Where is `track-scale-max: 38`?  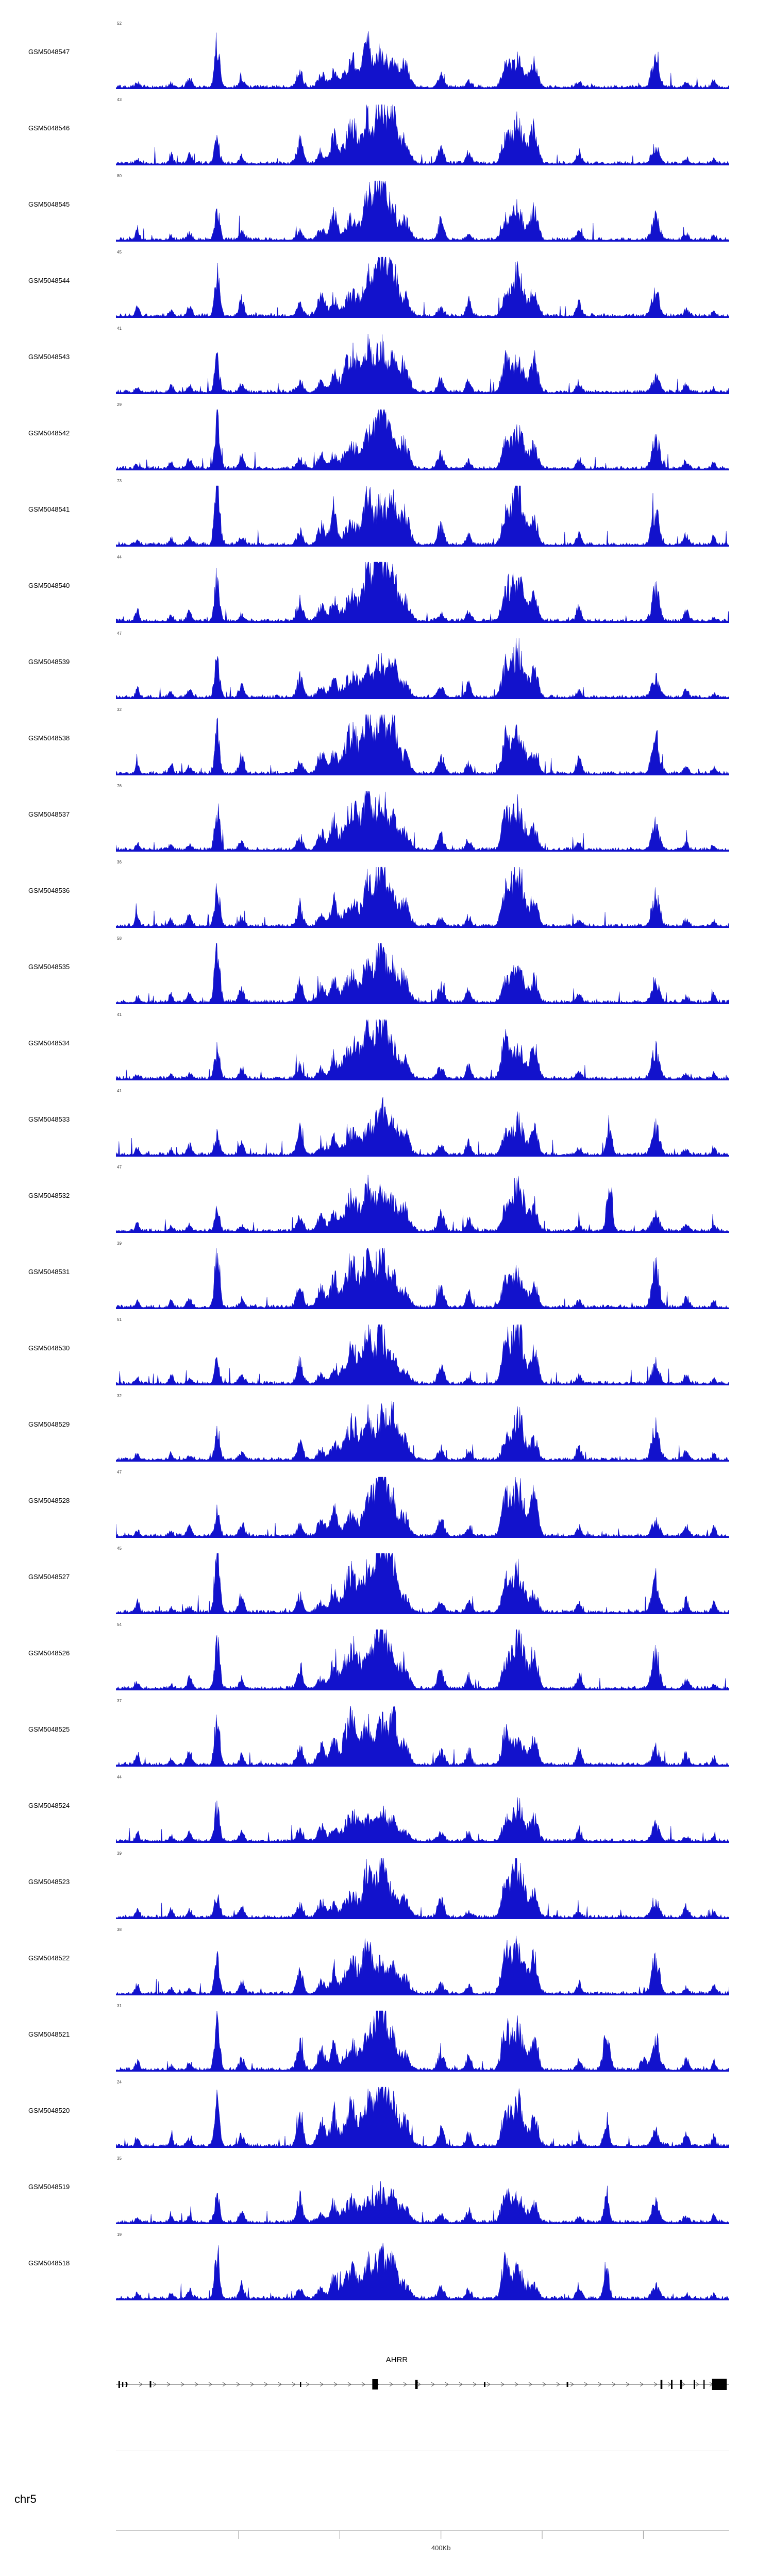
track-scale-max: 38 is located at coordinates (119, 1929).